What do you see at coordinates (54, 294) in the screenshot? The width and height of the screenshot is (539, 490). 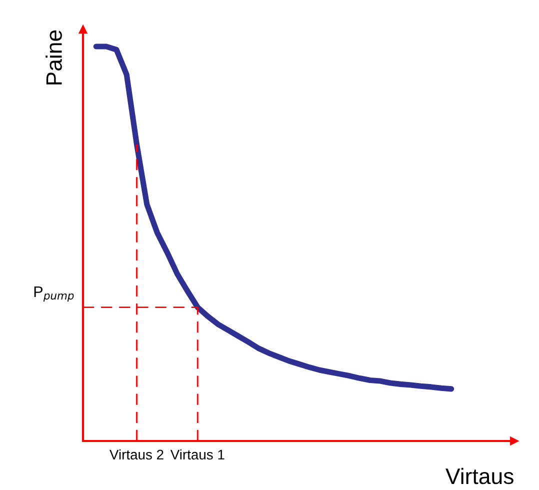 I see `ref-line-label: P$_{pump}$` at bounding box center [54, 294].